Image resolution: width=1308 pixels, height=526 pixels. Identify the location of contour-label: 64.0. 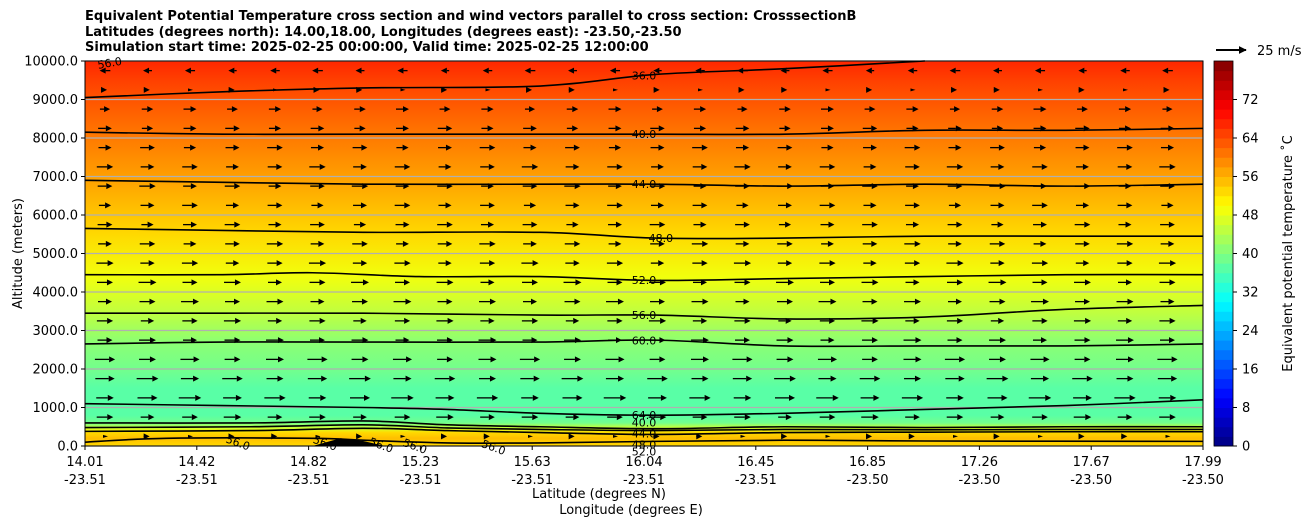
(644, 415).